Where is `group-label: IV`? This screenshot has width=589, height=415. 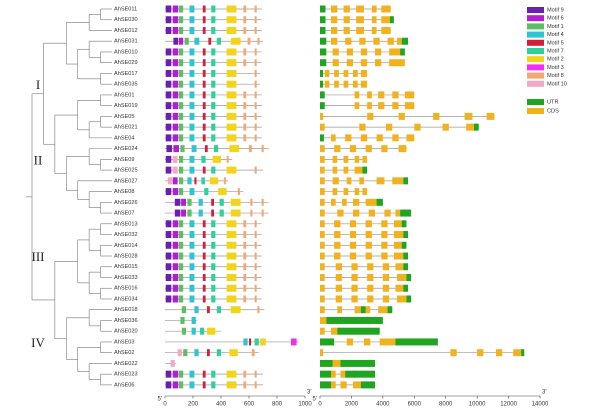
group-label: IV is located at coordinates (38, 342).